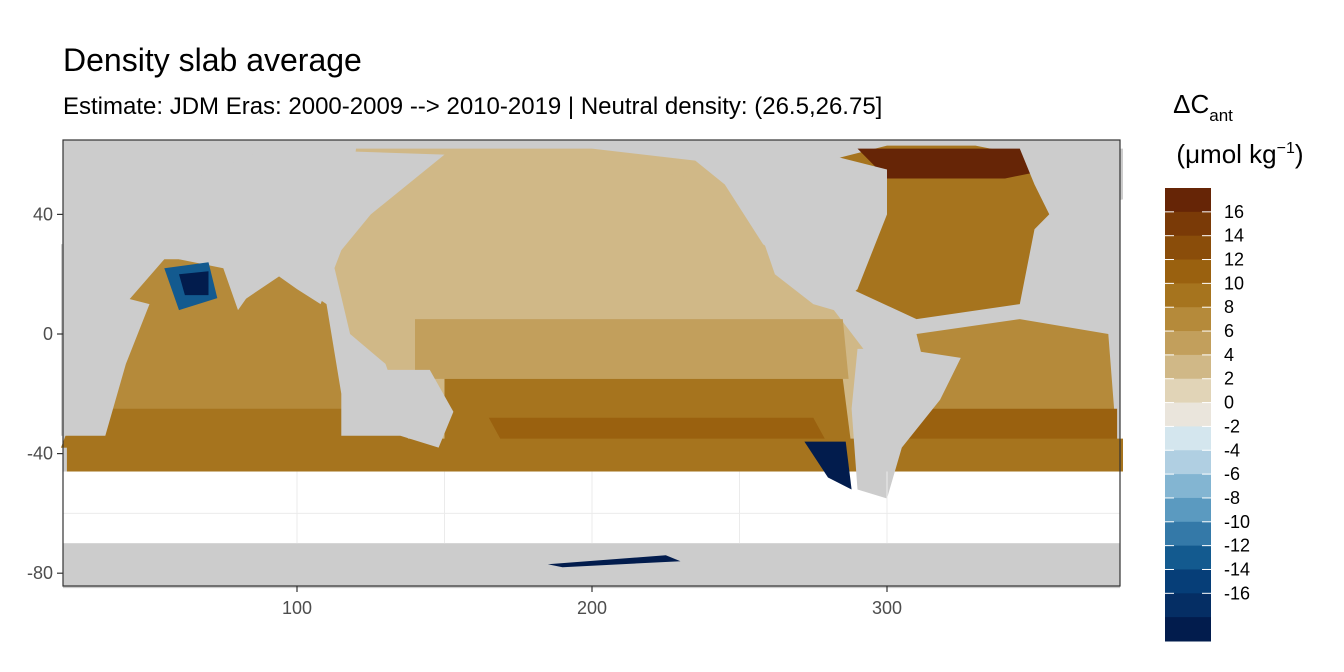 This screenshot has width=1344, height=672. What do you see at coordinates (1226, 154) in the screenshot?
I see `legend-unit-open: (μmol kg` at bounding box center [1226, 154].